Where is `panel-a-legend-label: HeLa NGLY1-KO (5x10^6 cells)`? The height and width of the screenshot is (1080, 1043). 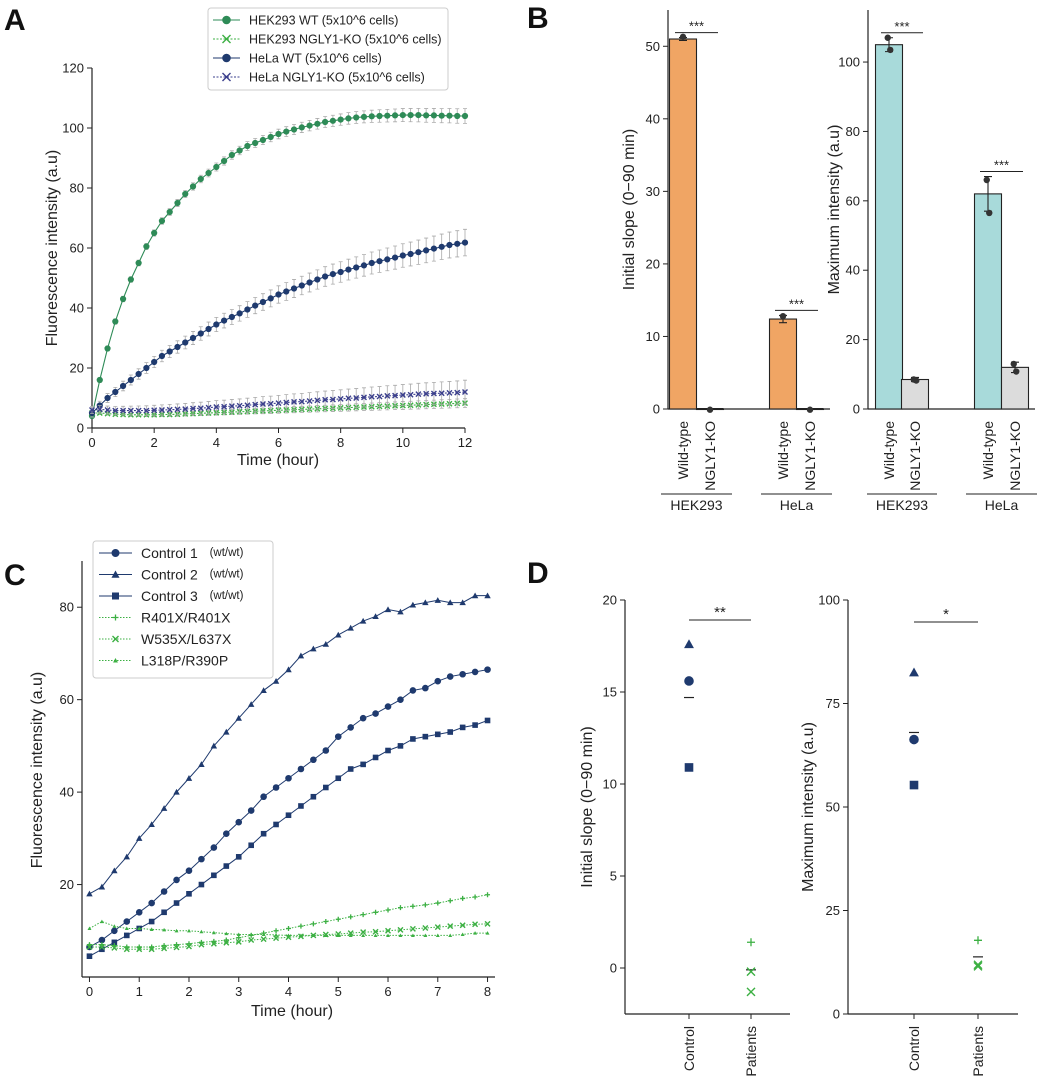 panel-a-legend-label: HeLa NGLY1-KO (5x10^6 cells) is located at coordinates (337, 78).